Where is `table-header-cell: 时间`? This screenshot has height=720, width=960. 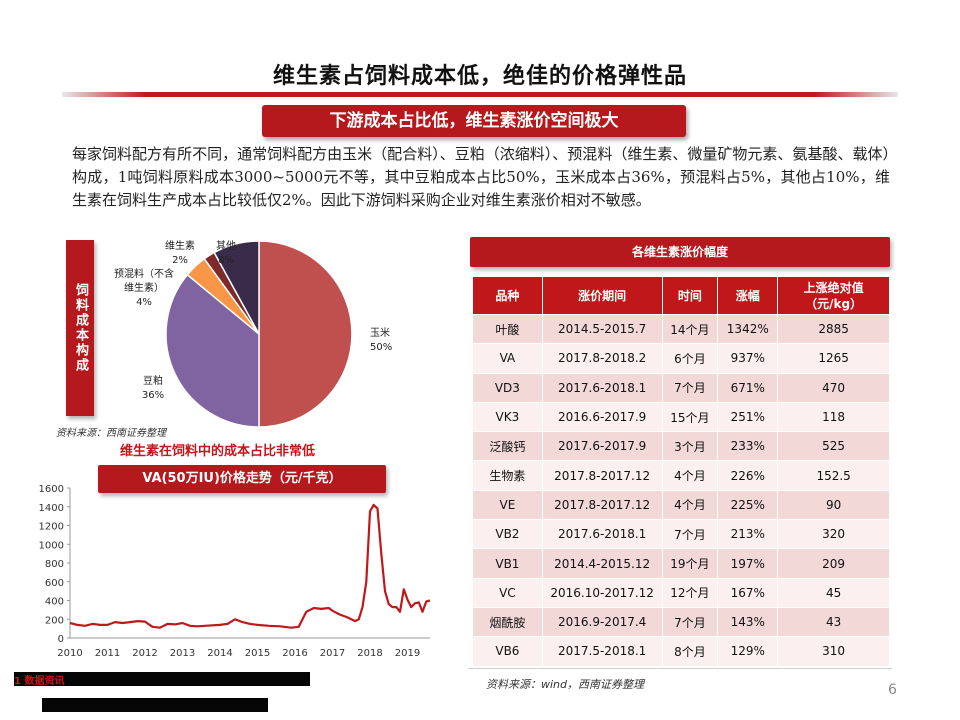
table-header-cell: 时间 is located at coordinates (690, 295).